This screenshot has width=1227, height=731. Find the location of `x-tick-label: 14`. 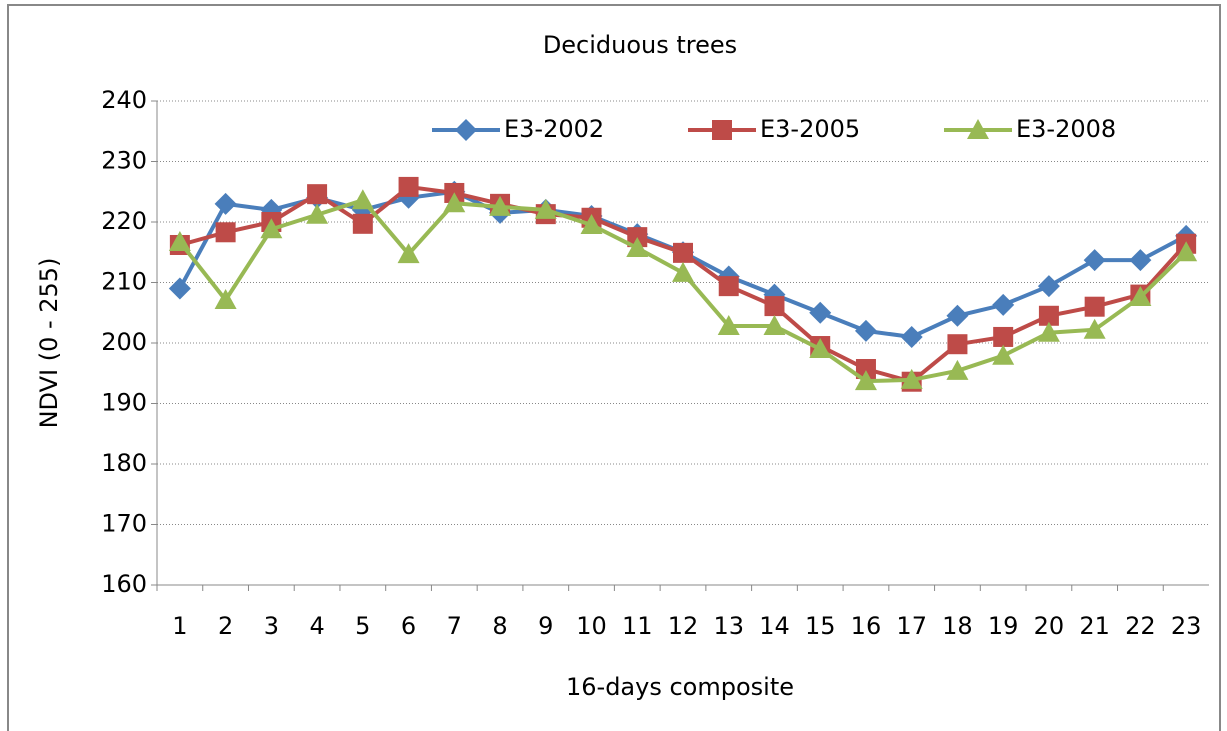

x-tick-label: 14 is located at coordinates (774, 626).